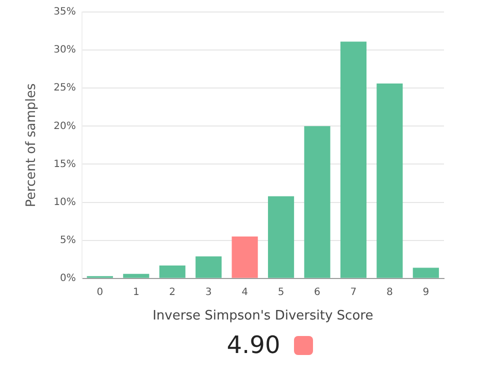 Image resolution: width=480 pixels, height=366 pixels. What do you see at coordinates (389, 292) in the screenshot?
I see `x-tick-label: 8` at bounding box center [389, 292].